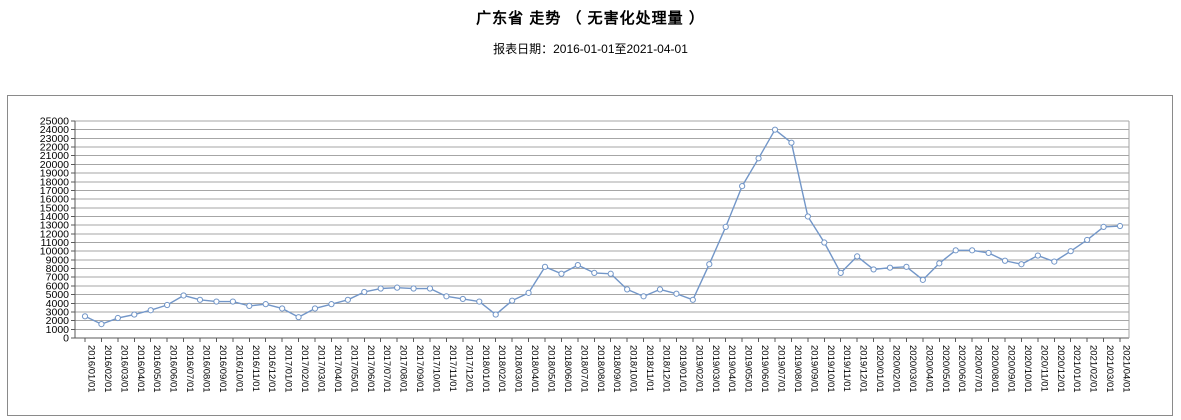 The image size is (1181, 420). What do you see at coordinates (189, 369) in the screenshot?
I see `x-axis-label: 2016/07/01` at bounding box center [189, 369].